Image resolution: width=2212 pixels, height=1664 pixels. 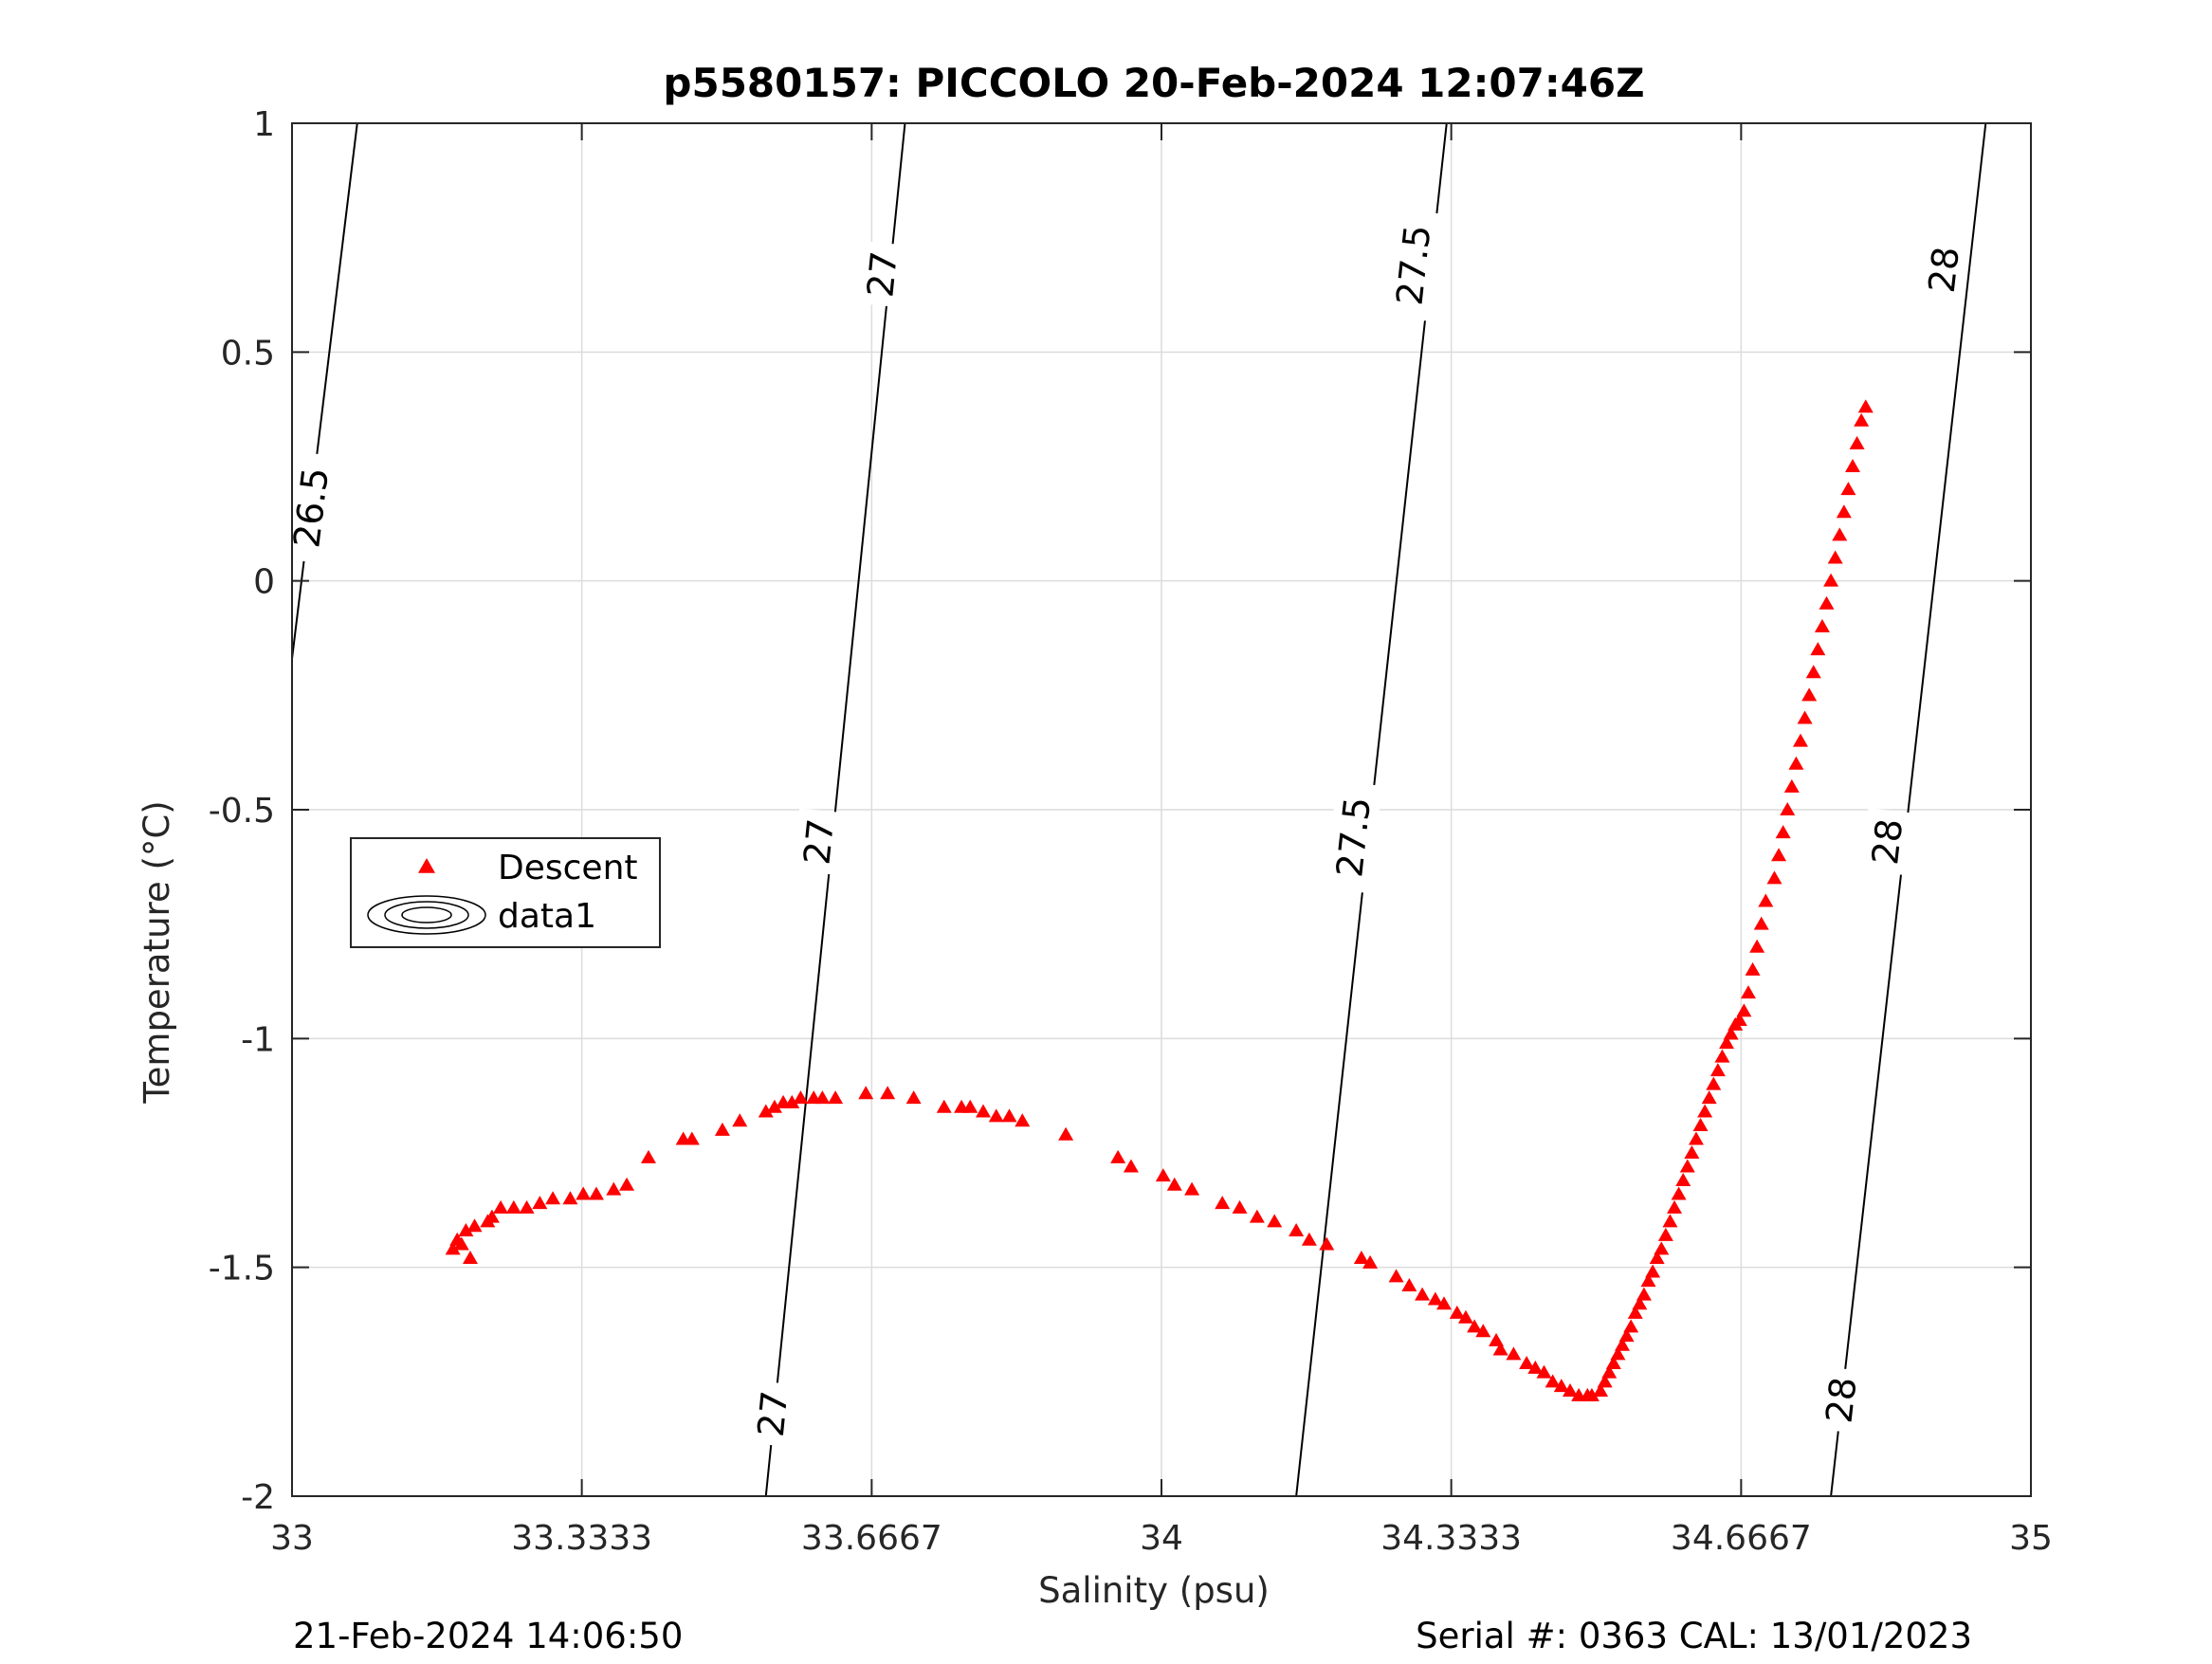 What do you see at coordinates (1451, 1538) in the screenshot?
I see `x-tick-label: 34.3333` at bounding box center [1451, 1538].